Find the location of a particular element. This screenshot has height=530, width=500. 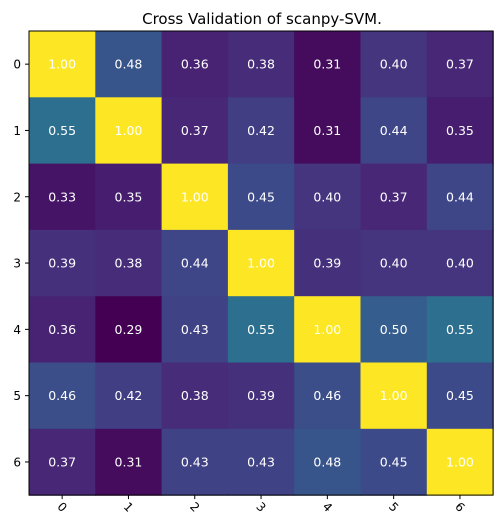

cell-value-label-r6-c3: 0.43 is located at coordinates (261, 461).